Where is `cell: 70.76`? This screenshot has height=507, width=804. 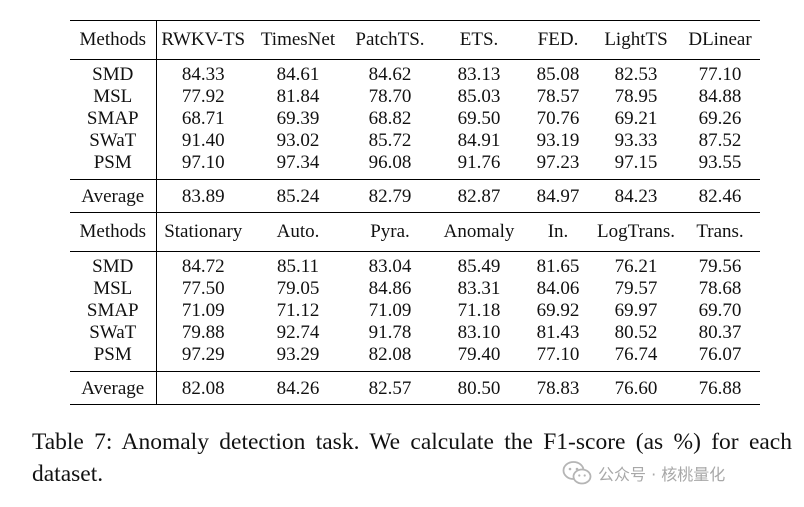
cell: 70.76 is located at coordinates (558, 118).